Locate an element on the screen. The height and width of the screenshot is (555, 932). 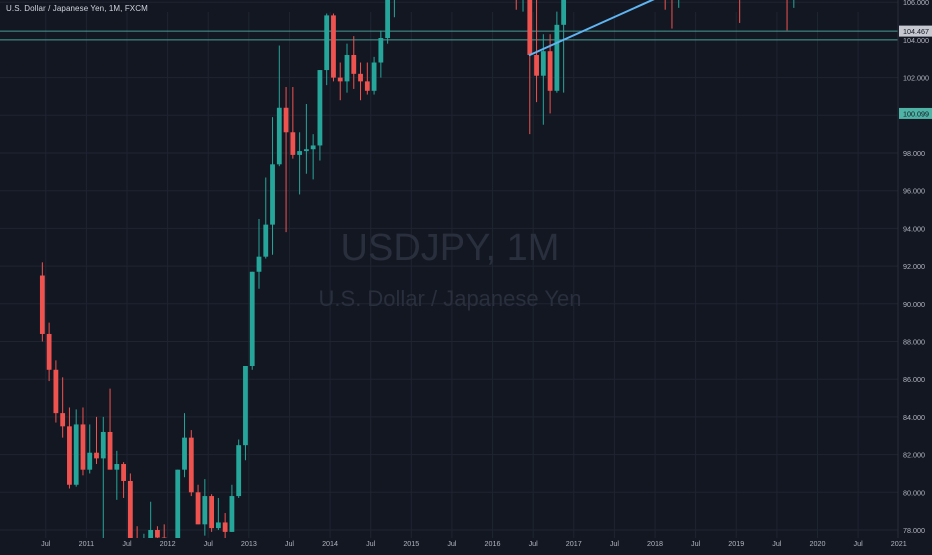
watermark-ticker: USDJPY, 1M is located at coordinates (450, 248).